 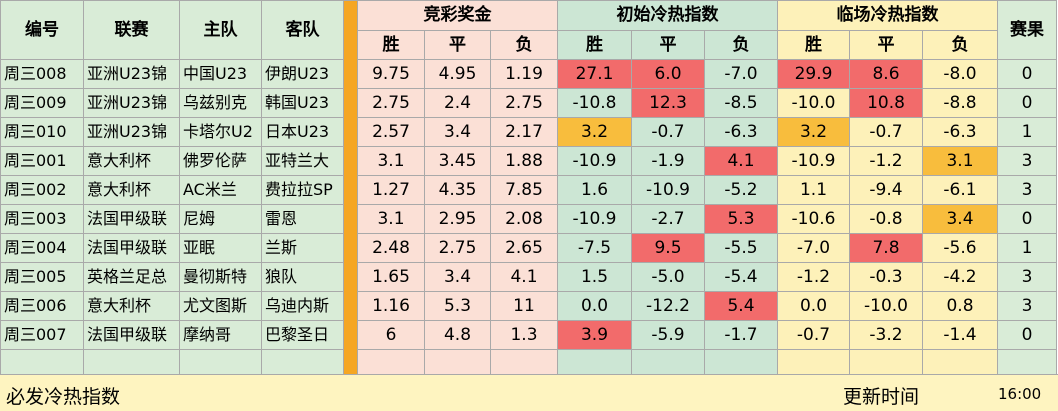 I want to click on cell-odds: 7.85, so click(x=524, y=190).